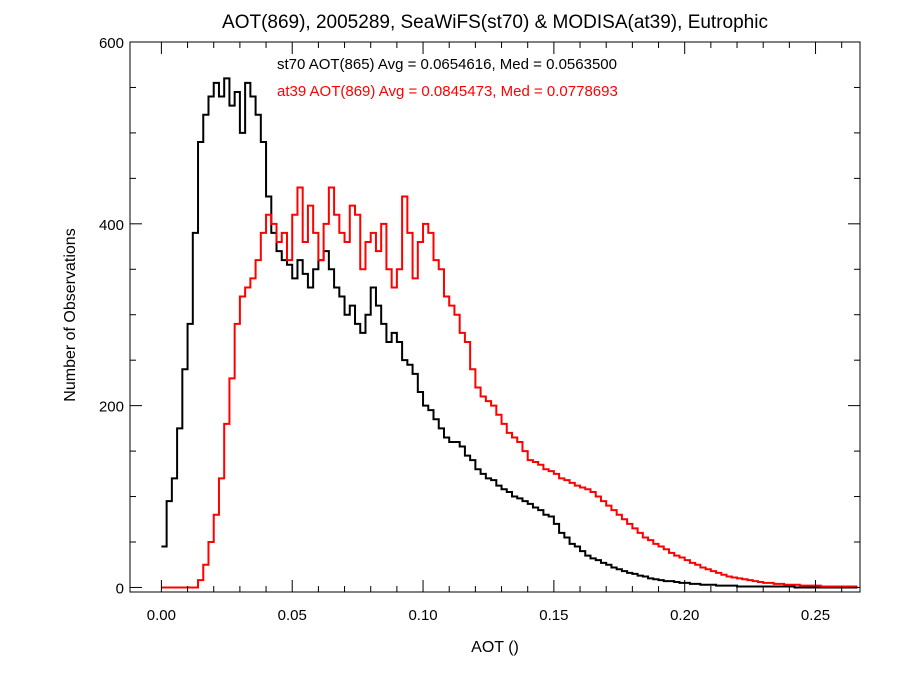 Image resolution: width=900 pixels, height=680 pixels. What do you see at coordinates (495, 647) in the screenshot?
I see `x-axis-label: AOT ()` at bounding box center [495, 647].